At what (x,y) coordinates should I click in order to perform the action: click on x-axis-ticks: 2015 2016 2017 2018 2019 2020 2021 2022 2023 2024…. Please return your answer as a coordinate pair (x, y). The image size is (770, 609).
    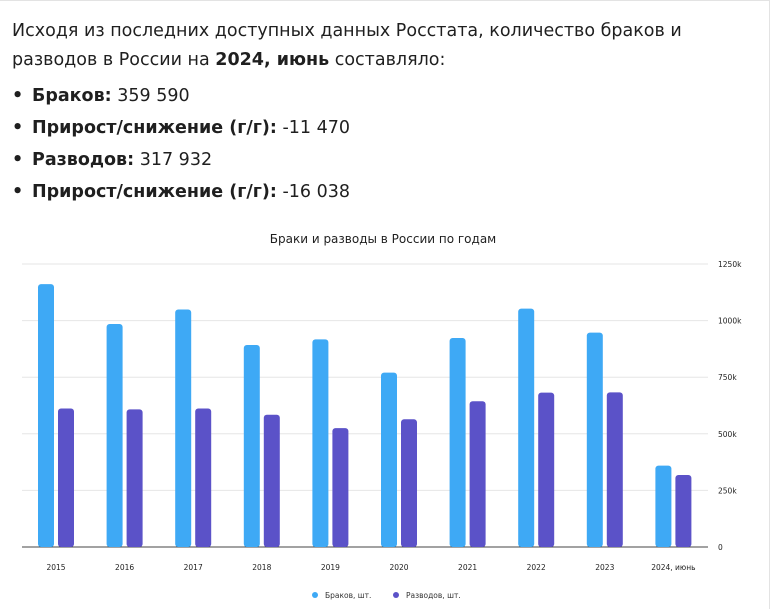
    Looking at the image, I should click on (370, 567).